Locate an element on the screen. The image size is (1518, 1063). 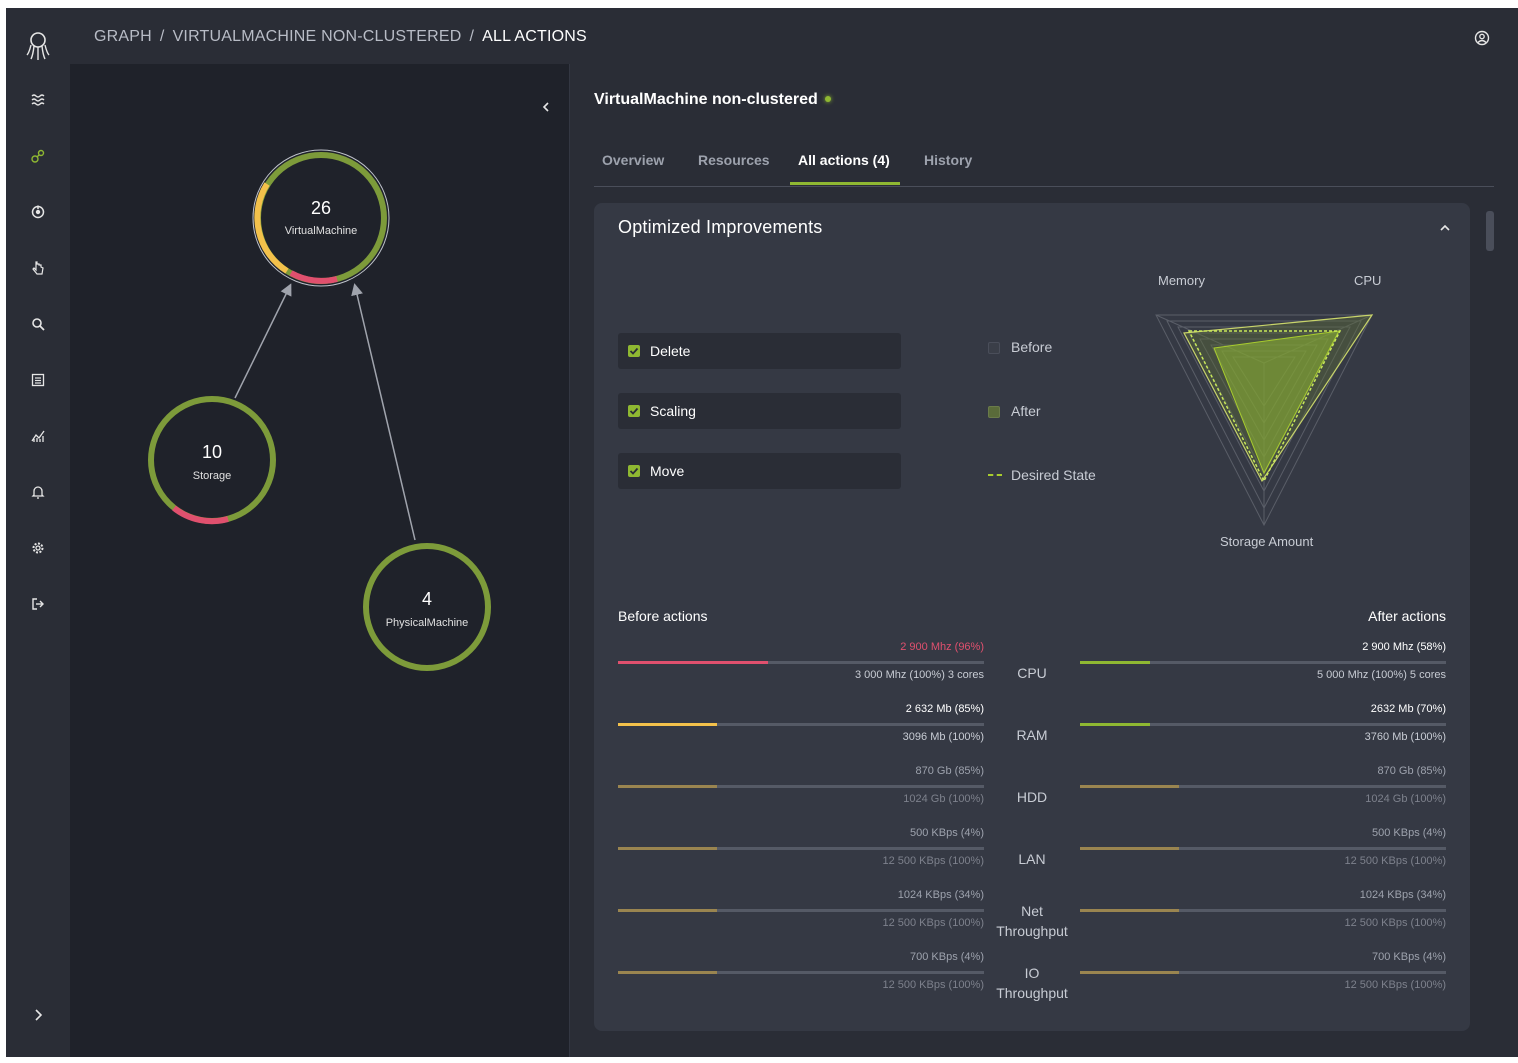
node-storage-count: 10 is located at coordinates (212, 452).